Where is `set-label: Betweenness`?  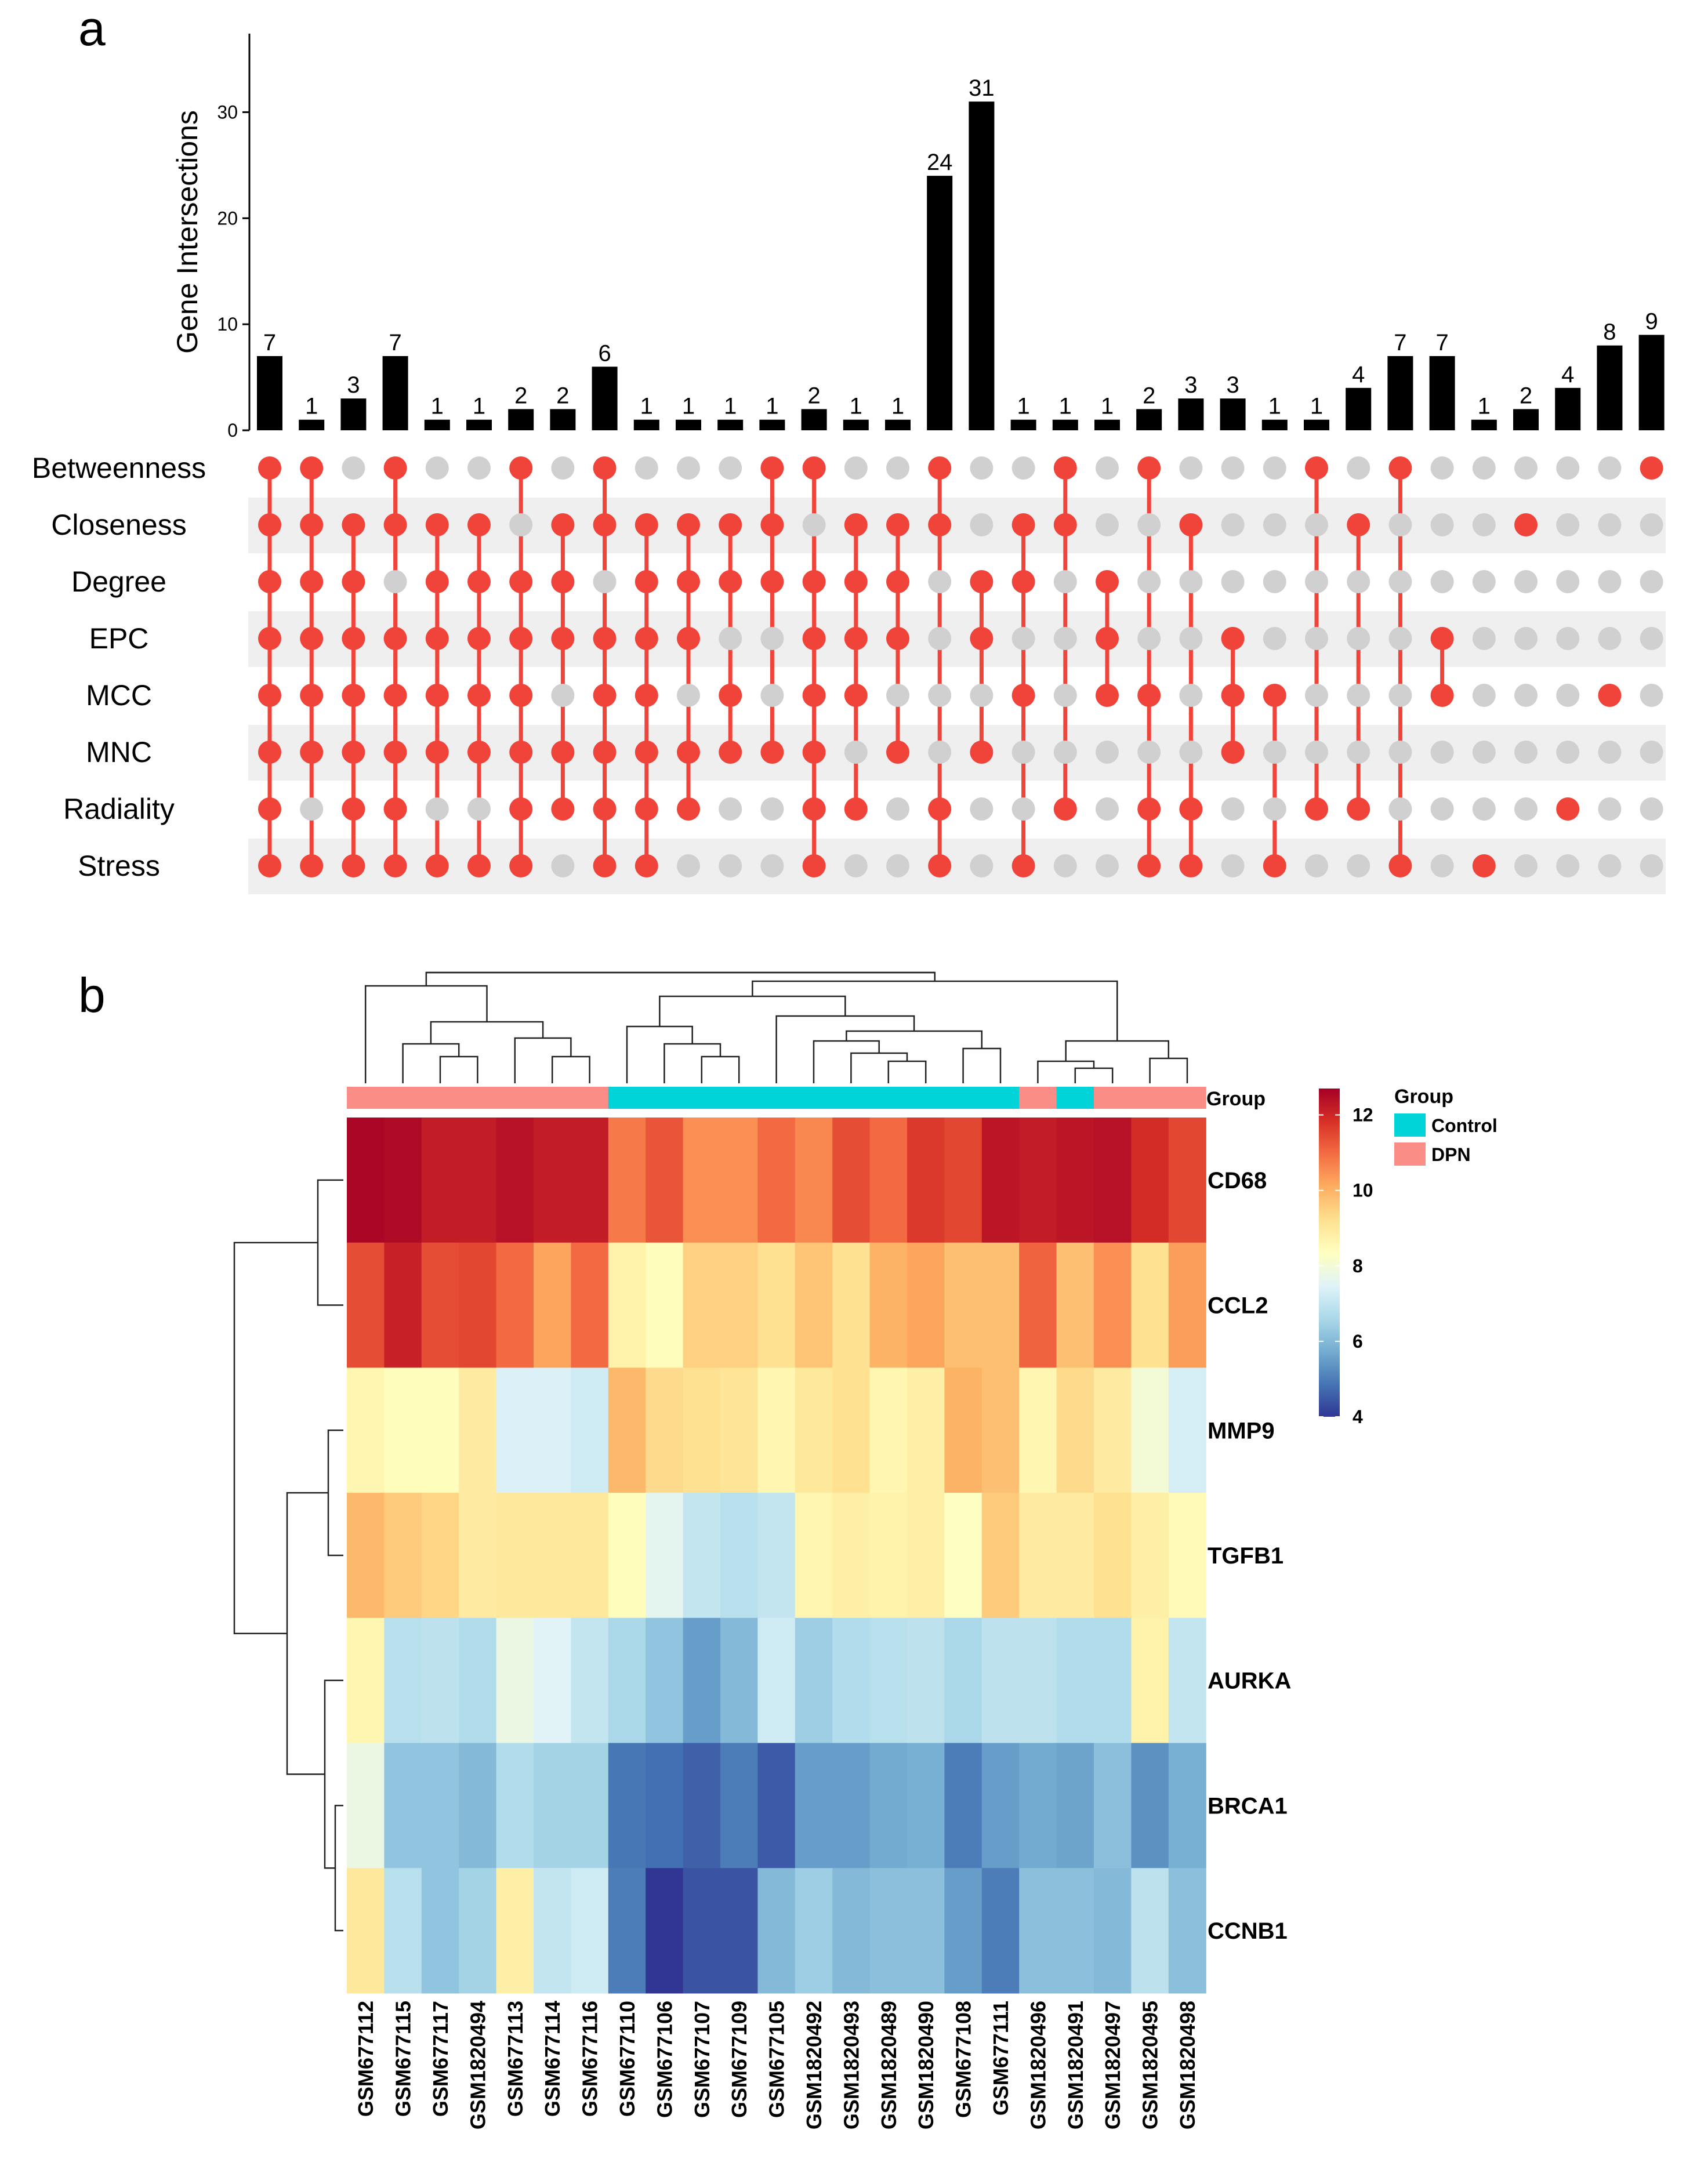 set-label: Betweenness is located at coordinates (119, 468).